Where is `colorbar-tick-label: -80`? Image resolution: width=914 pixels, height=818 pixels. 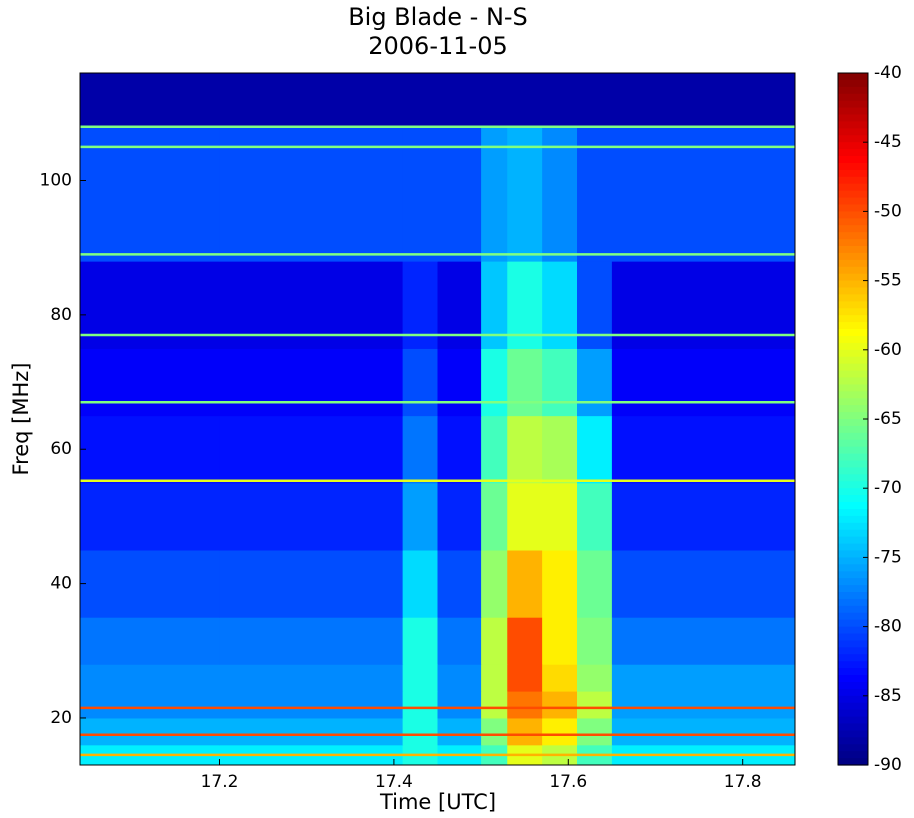
colorbar-tick-label: -80 is located at coordinates (888, 627).